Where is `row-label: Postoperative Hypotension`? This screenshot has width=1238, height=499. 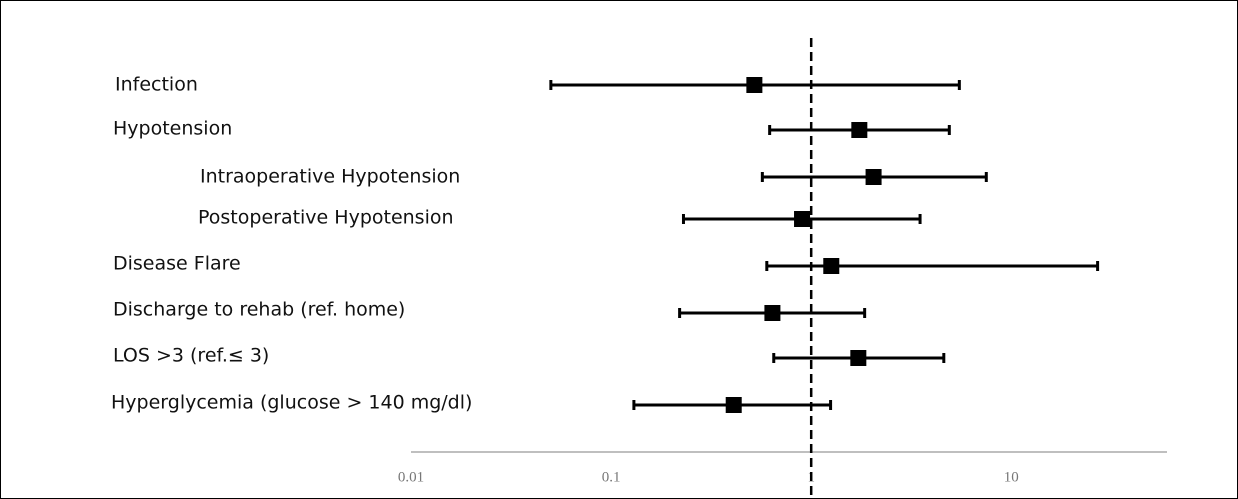 row-label: Postoperative Hypotension is located at coordinates (326, 218).